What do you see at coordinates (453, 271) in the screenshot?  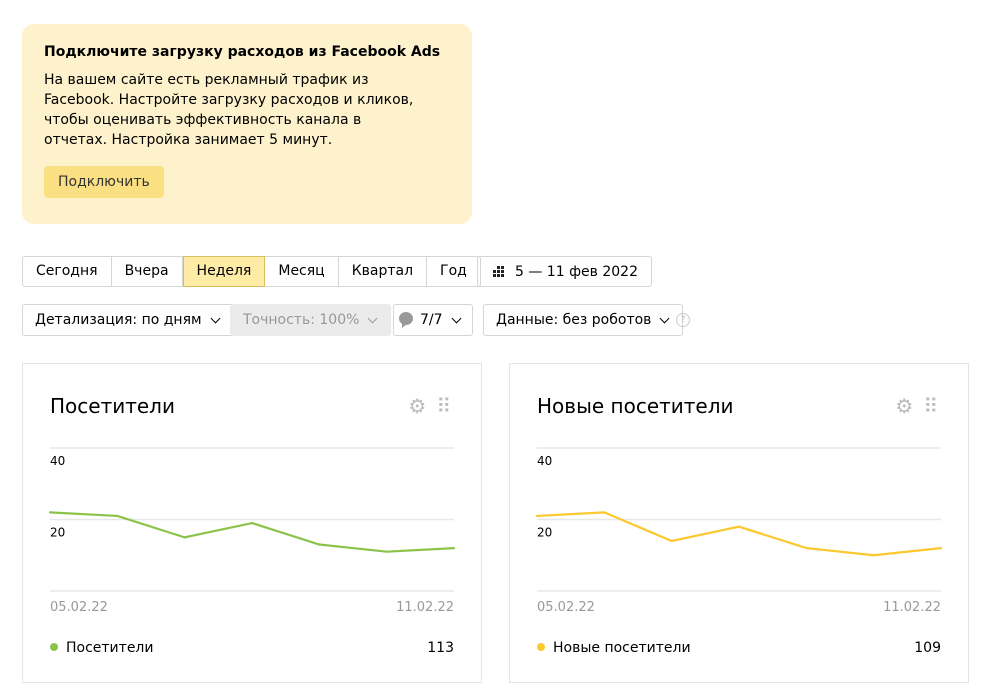 I see `period-year: Год` at bounding box center [453, 271].